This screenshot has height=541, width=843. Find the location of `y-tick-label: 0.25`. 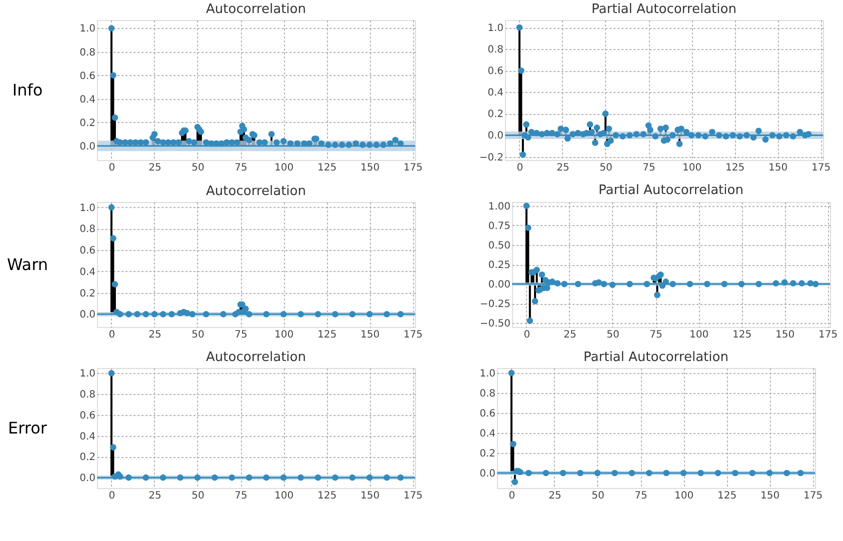

y-tick-label: 0.25 is located at coordinates (499, 265).